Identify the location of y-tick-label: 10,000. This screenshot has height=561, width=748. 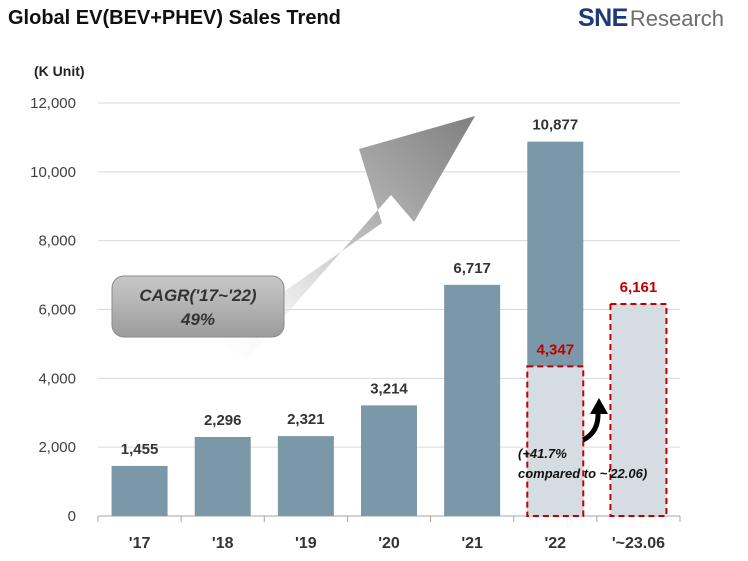
(53, 172).